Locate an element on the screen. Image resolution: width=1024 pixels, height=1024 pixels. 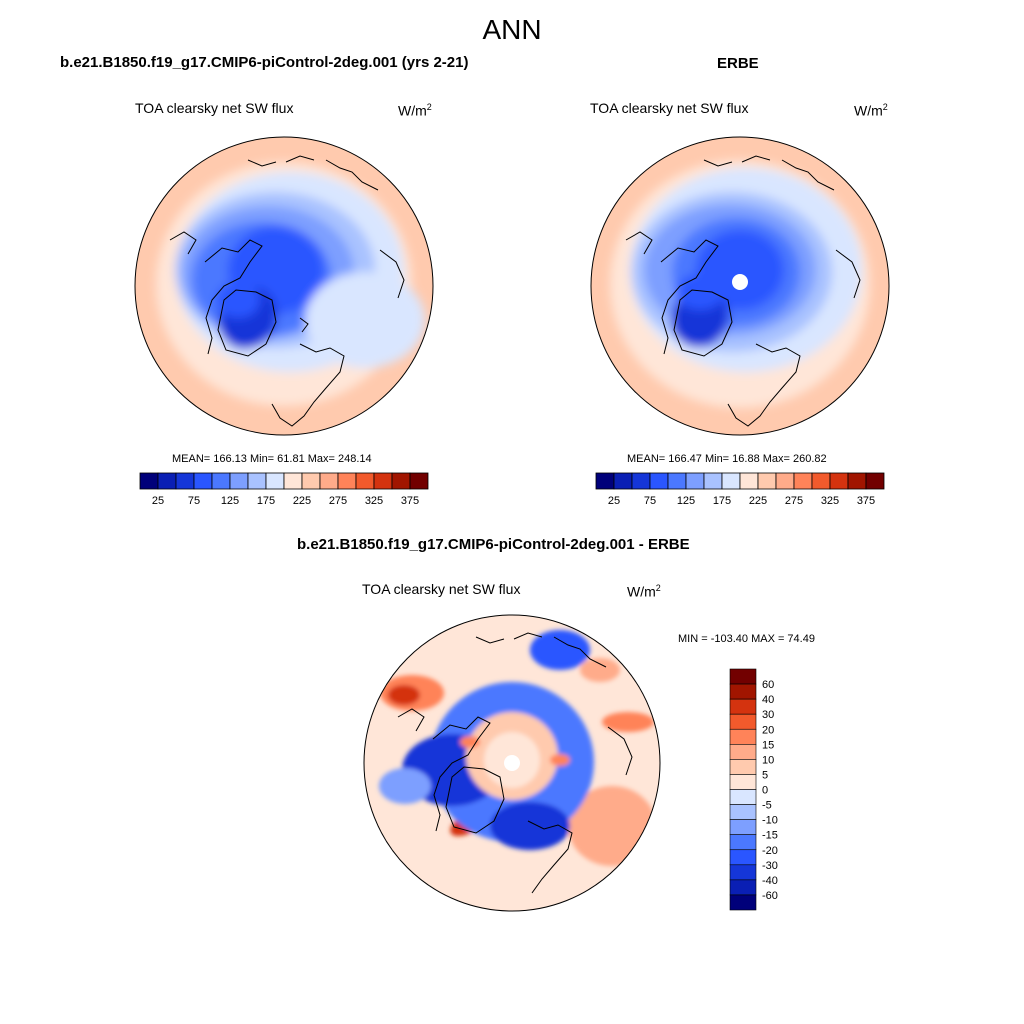
colorbar-tick-label: 10 is located at coordinates (768, 760).